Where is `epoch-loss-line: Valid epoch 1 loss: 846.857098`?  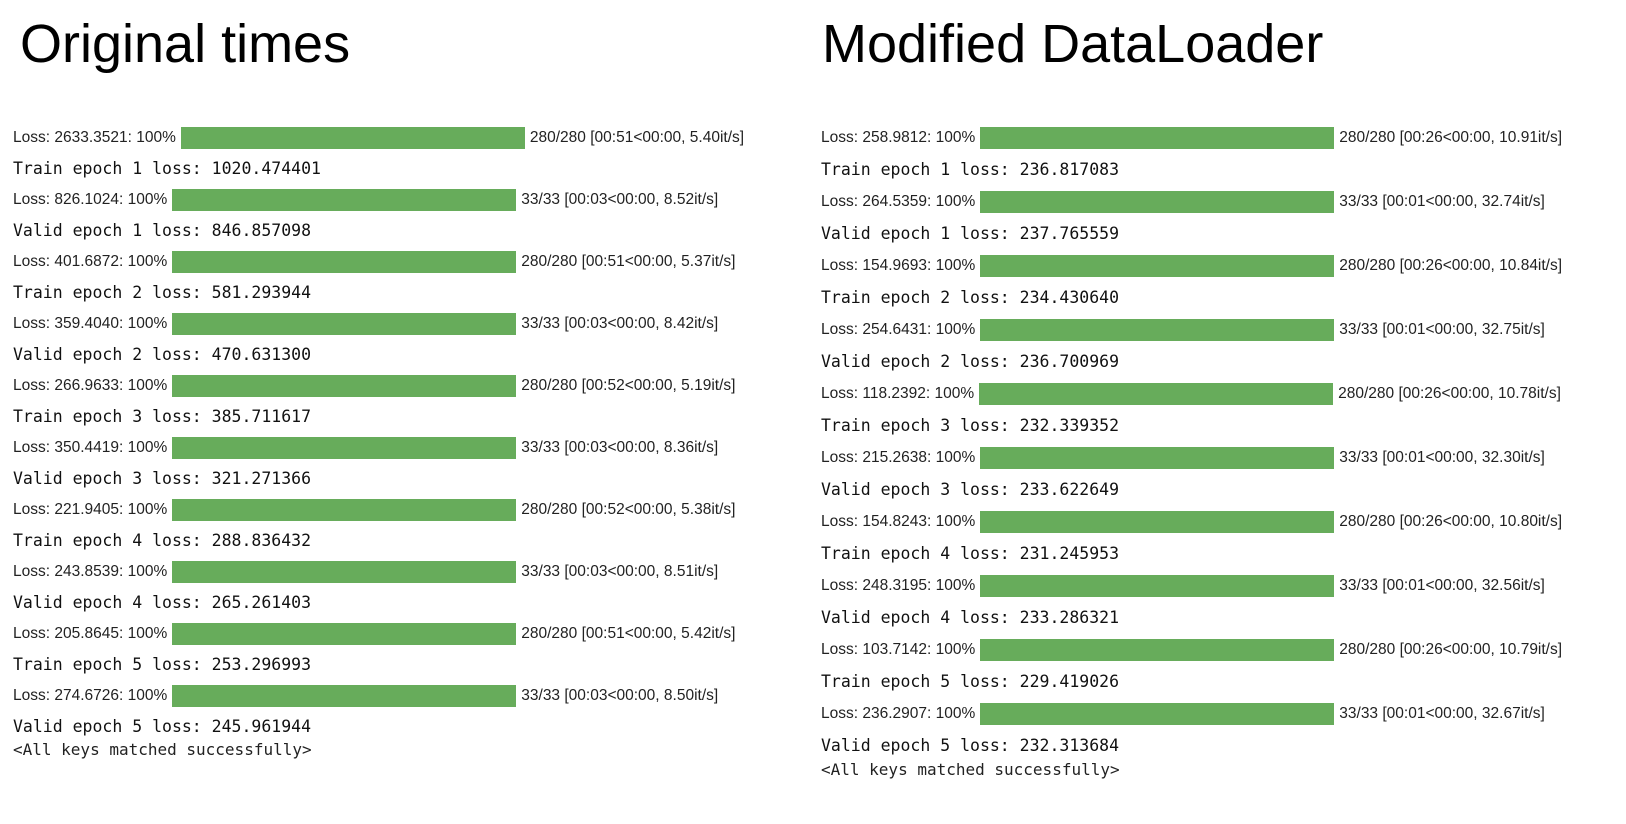 epoch-loss-line: Valid epoch 1 loss: 846.857098 is located at coordinates (162, 230).